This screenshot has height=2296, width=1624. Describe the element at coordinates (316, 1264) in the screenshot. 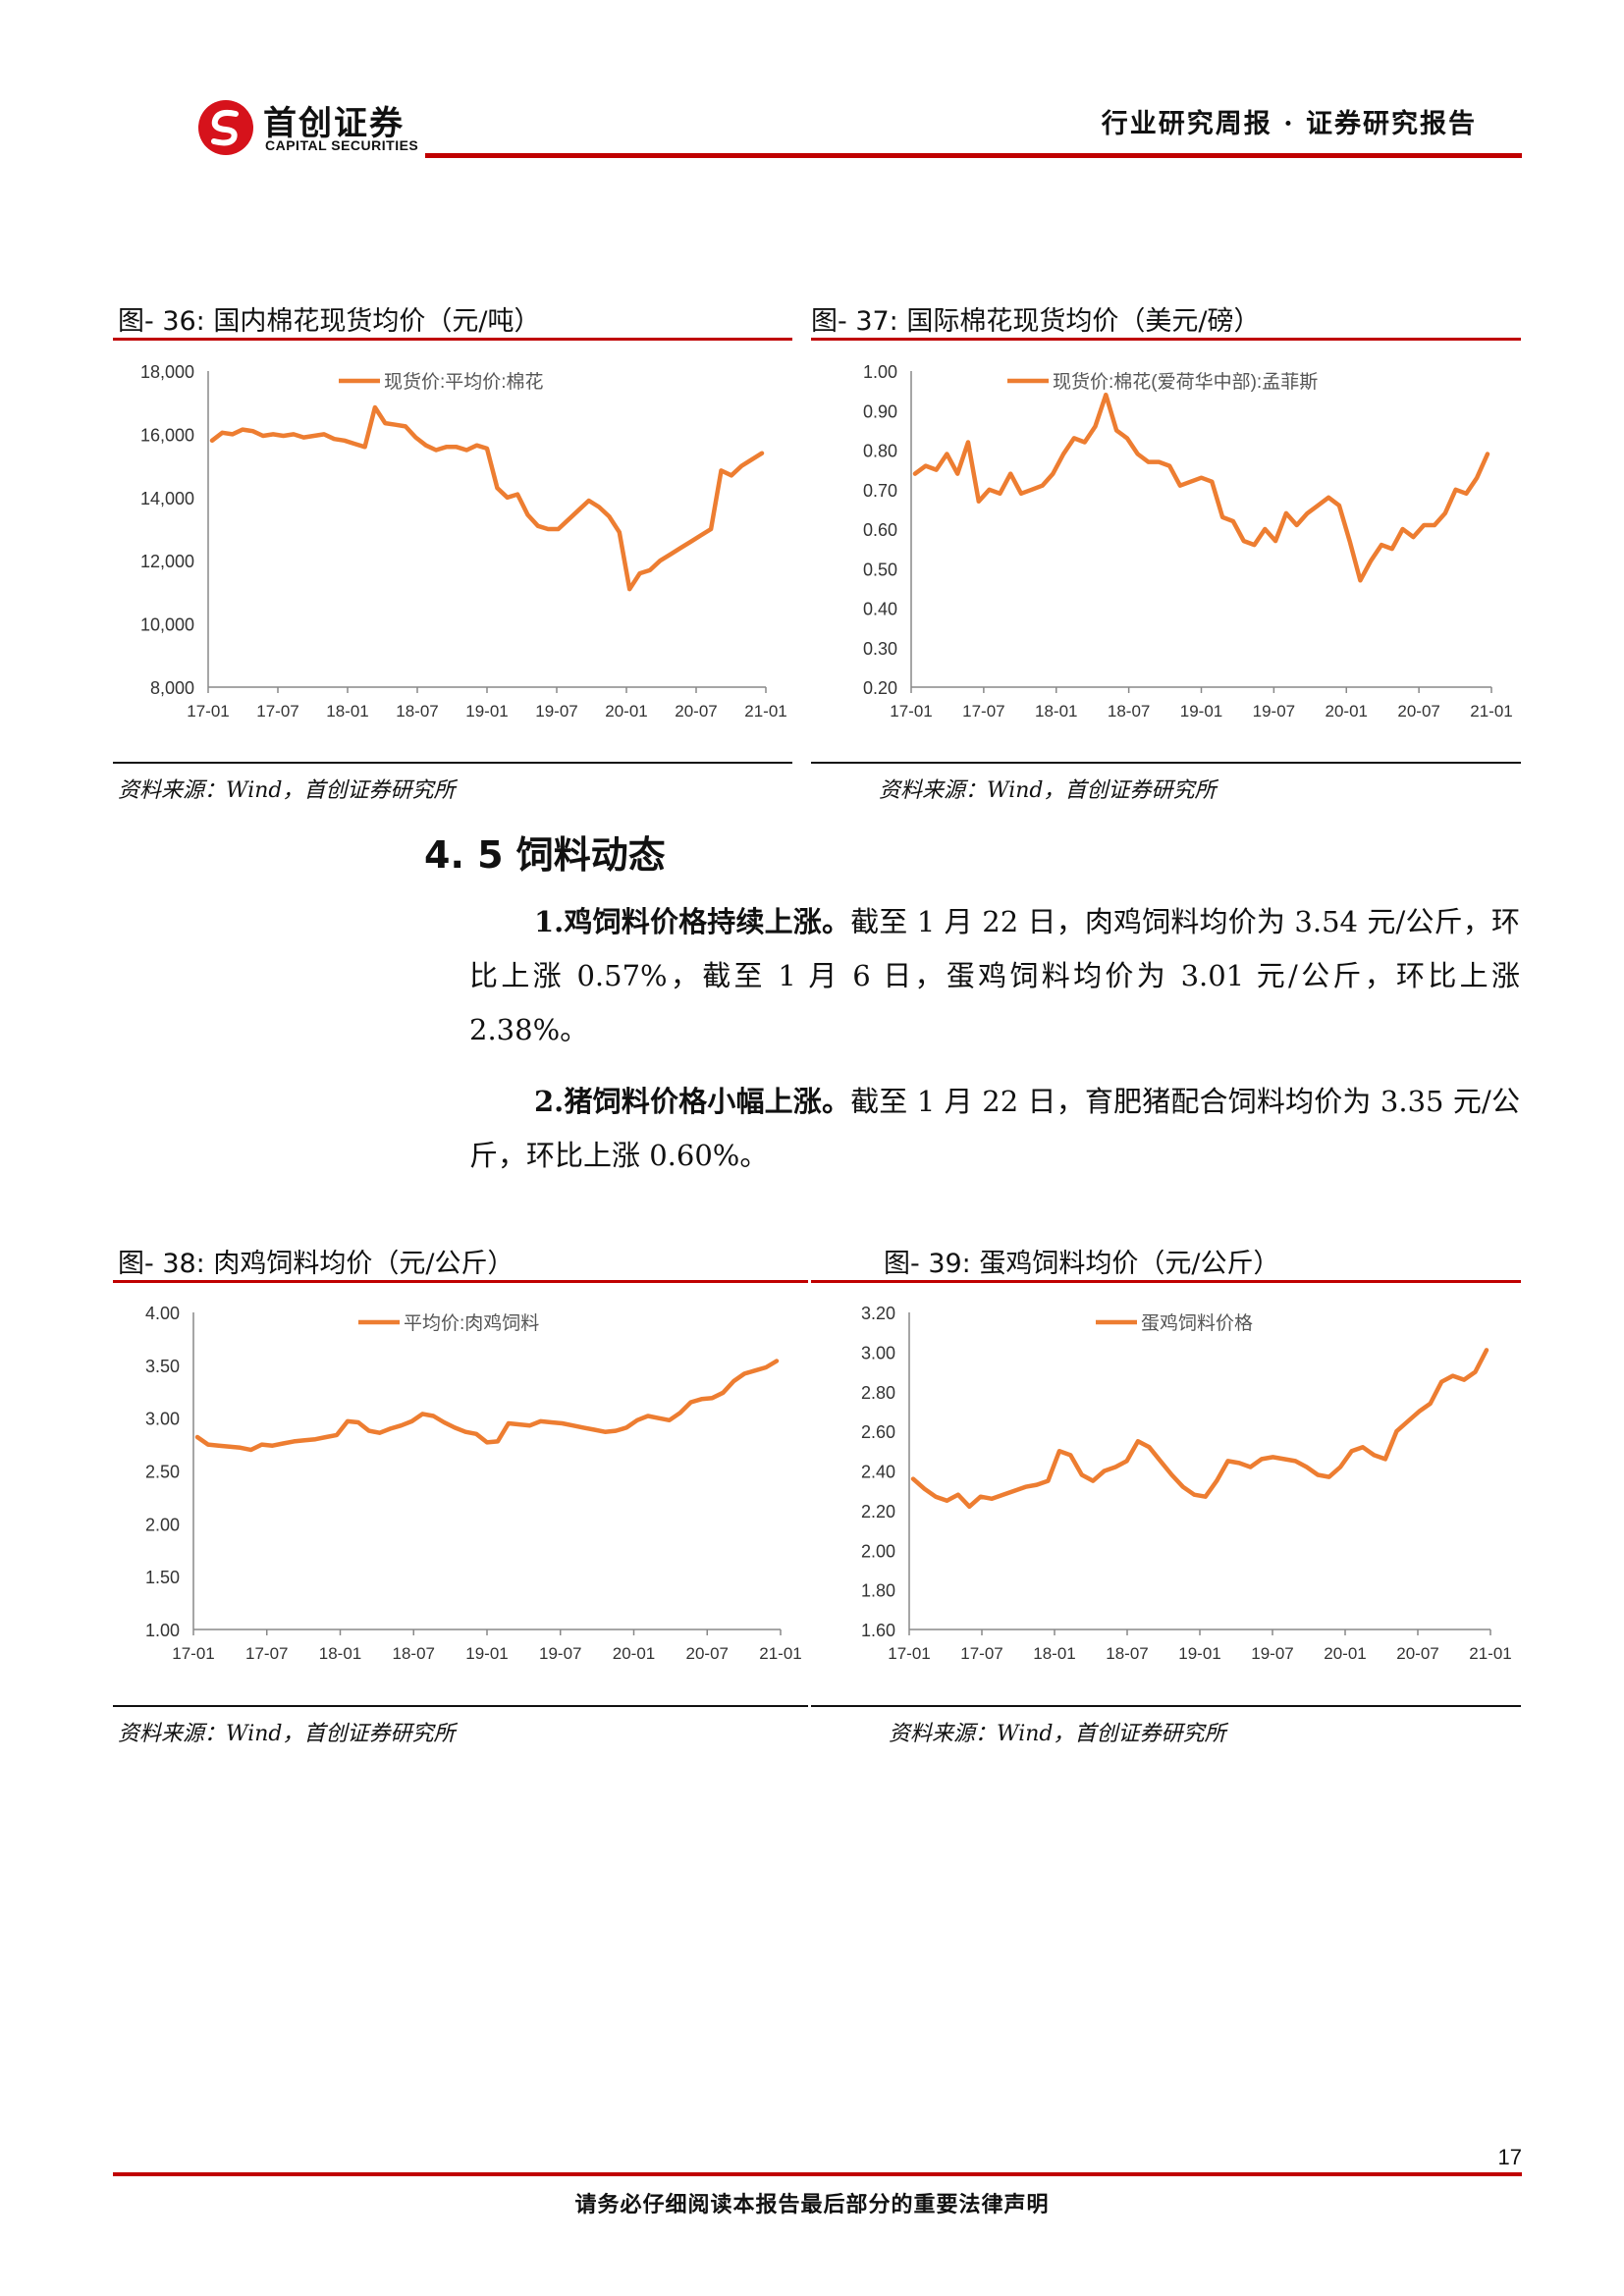

I see `figure-38-caption: 图- 38: 肉鸡饲料均价（元/公斤）` at that location.